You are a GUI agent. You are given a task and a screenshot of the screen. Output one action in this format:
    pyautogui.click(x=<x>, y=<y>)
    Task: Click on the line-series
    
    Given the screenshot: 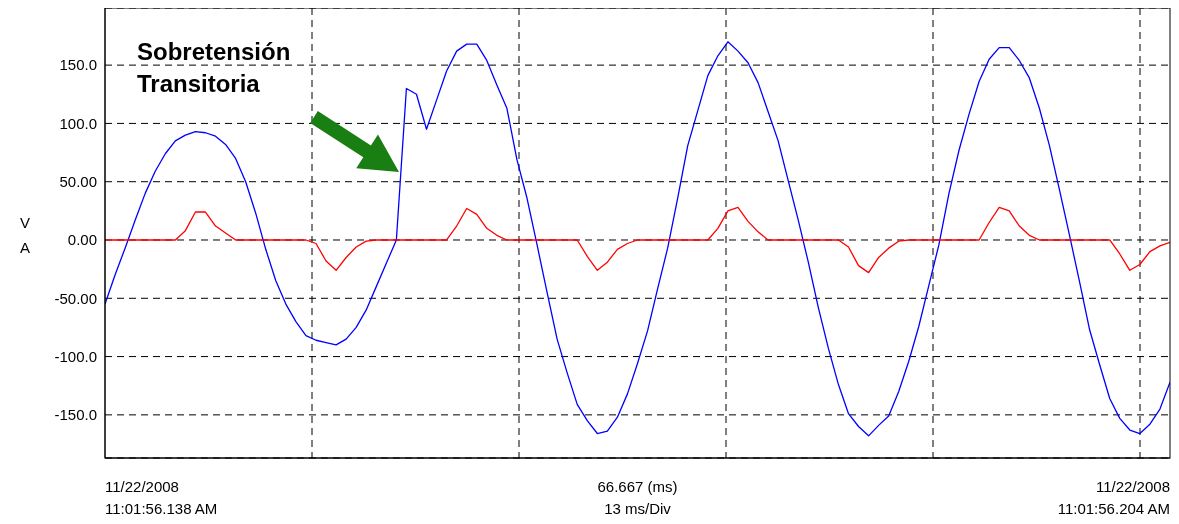 What is the action you would take?
    pyautogui.click(x=637, y=240)
    